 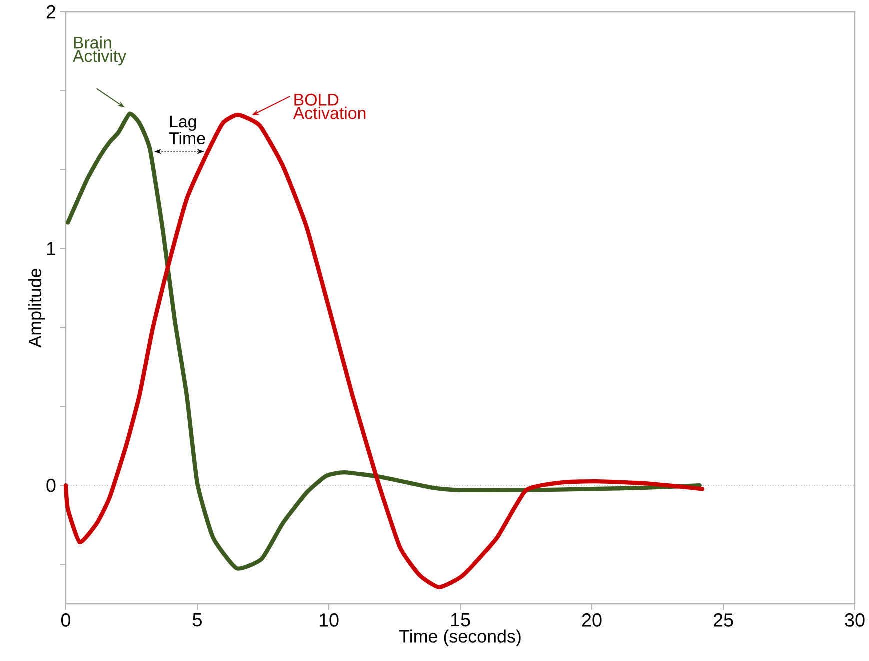 I want to click on x-tick-label: 20, so click(x=592, y=620).